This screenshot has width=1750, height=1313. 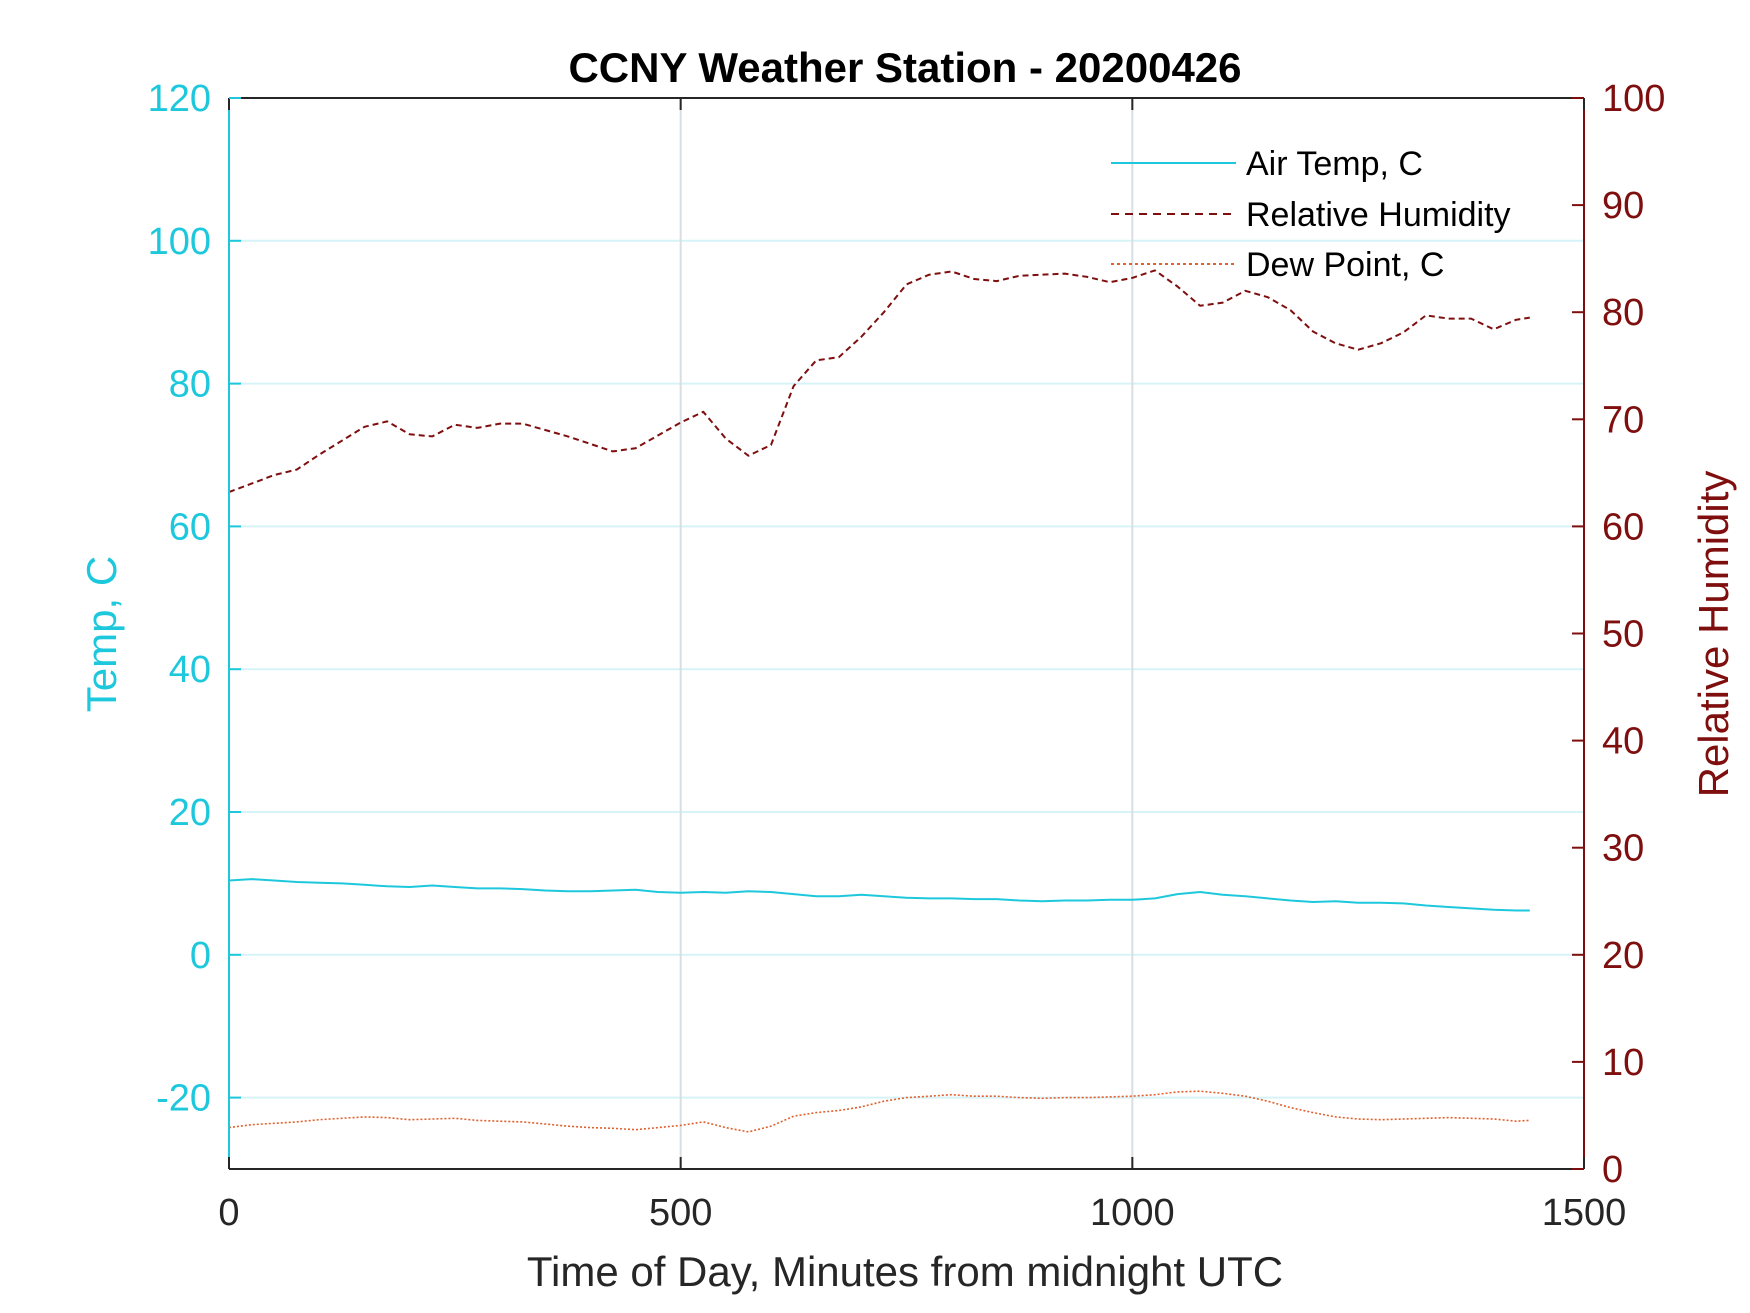 I want to click on y-left-tick-label: 60, so click(x=190, y=527).